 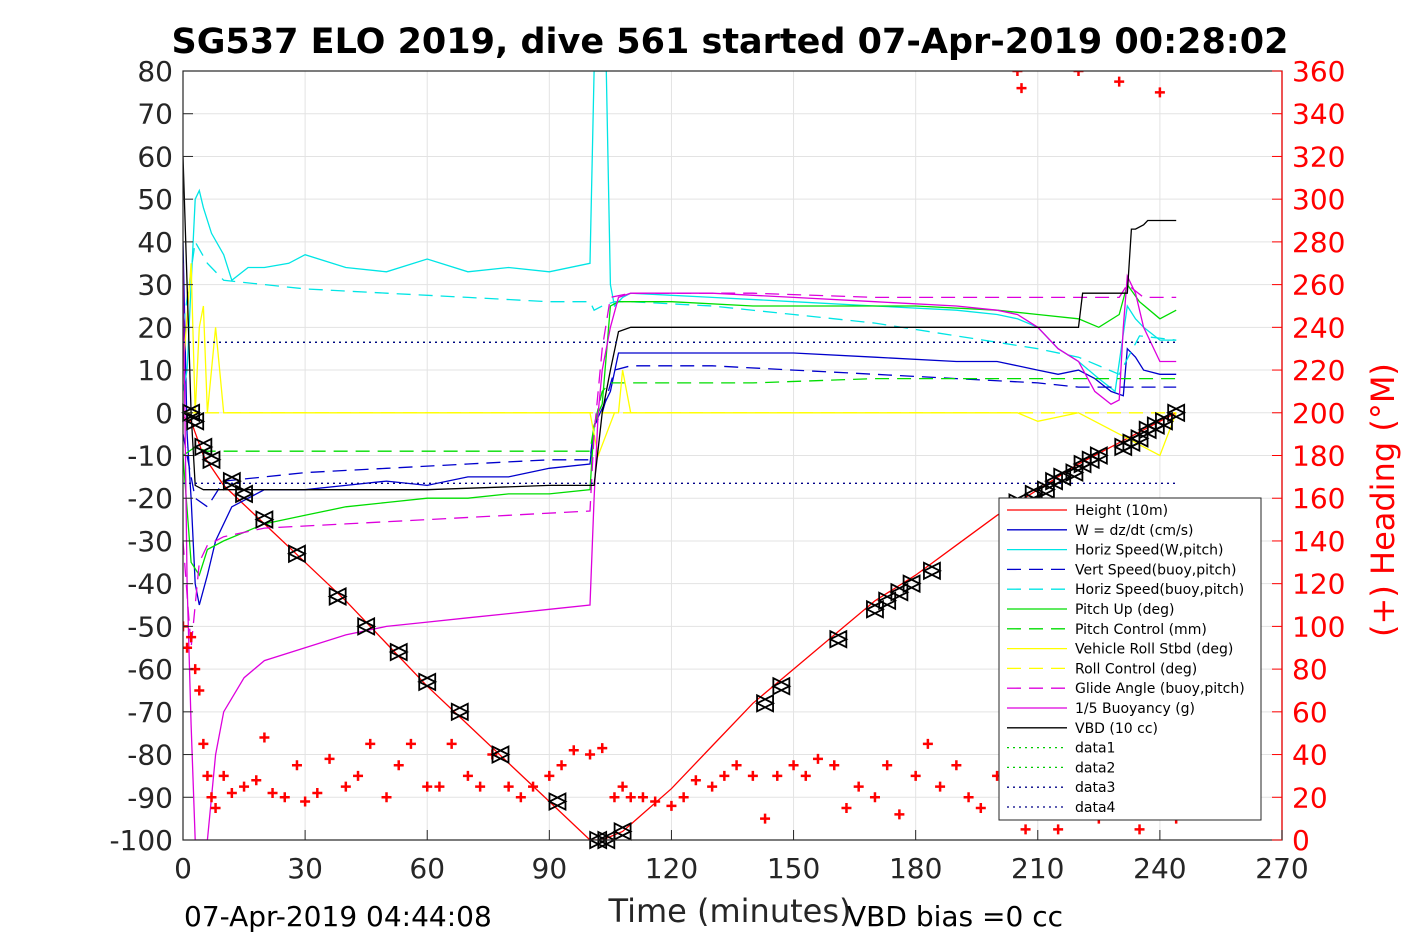 What do you see at coordinates (150, 755) in the screenshot?
I see `y-tick-label: -80` at bounding box center [150, 755].